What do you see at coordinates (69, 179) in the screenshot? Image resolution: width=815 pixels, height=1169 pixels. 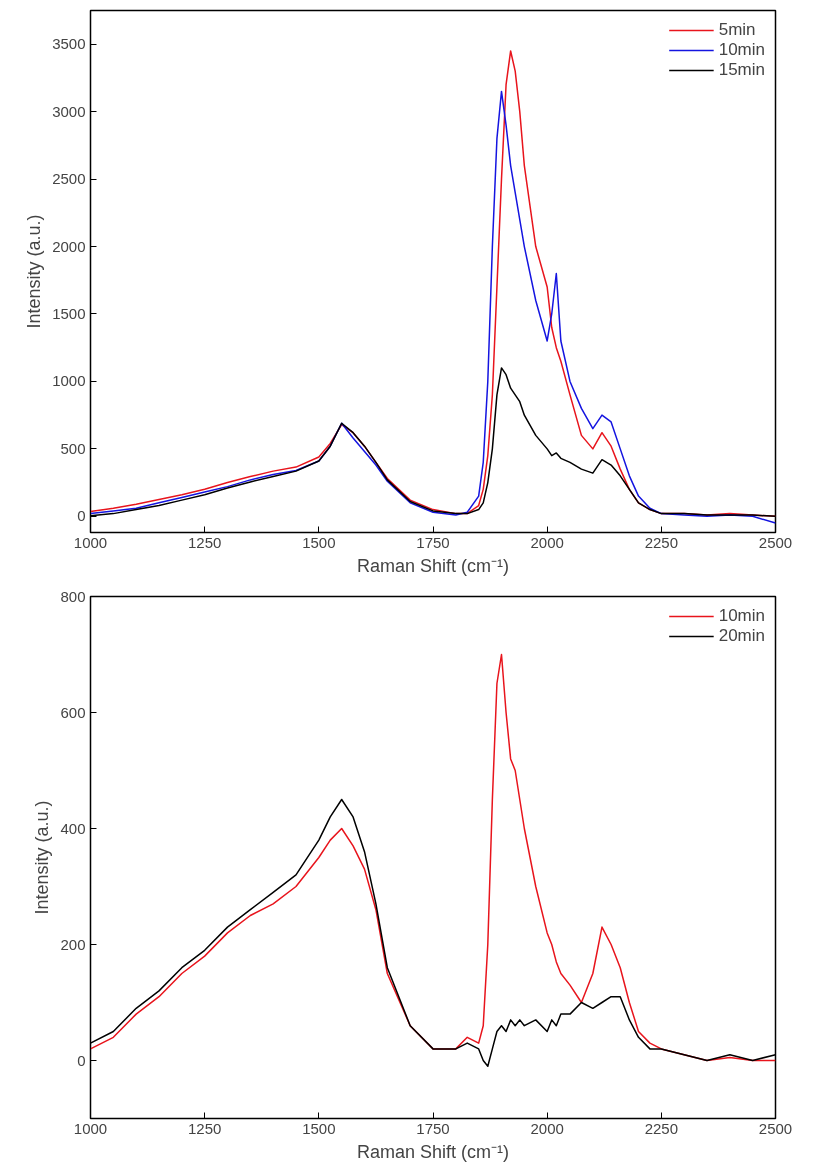 I see `y-tick-label: 2500` at bounding box center [69, 179].